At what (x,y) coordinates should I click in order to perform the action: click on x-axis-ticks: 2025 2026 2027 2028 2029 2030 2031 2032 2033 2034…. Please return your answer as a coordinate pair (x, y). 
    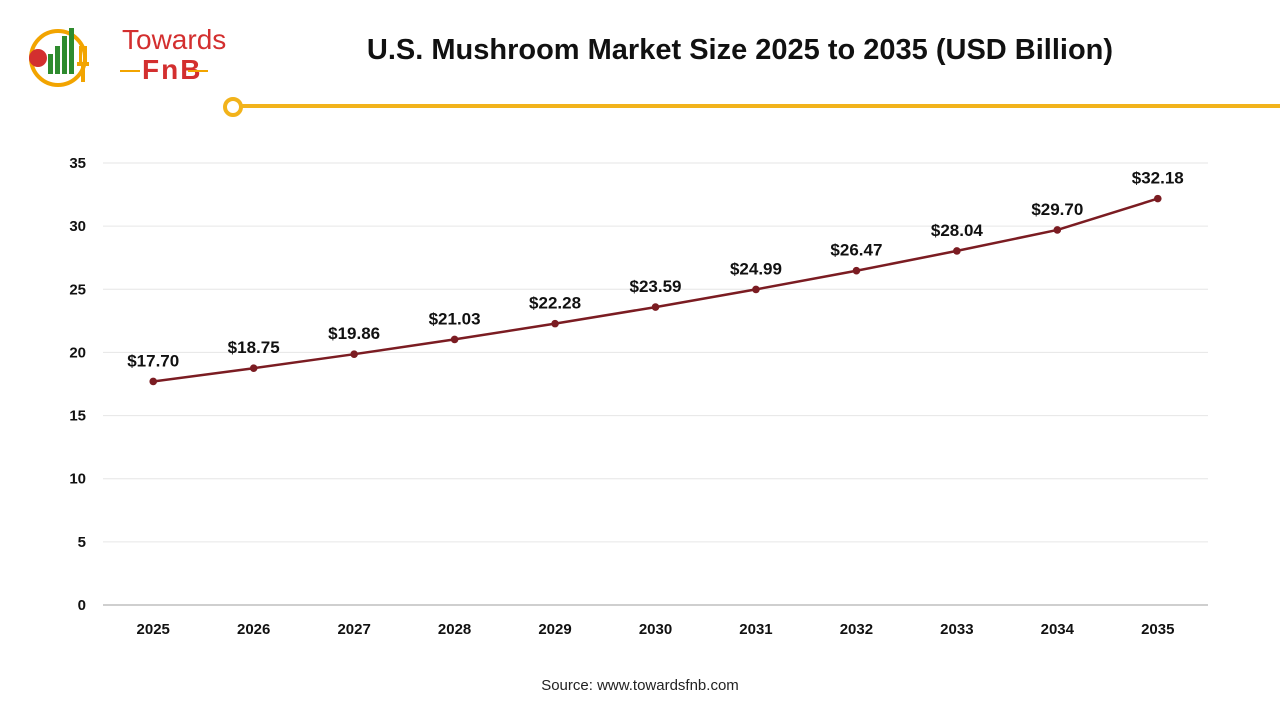
    Looking at the image, I should click on (656, 629).